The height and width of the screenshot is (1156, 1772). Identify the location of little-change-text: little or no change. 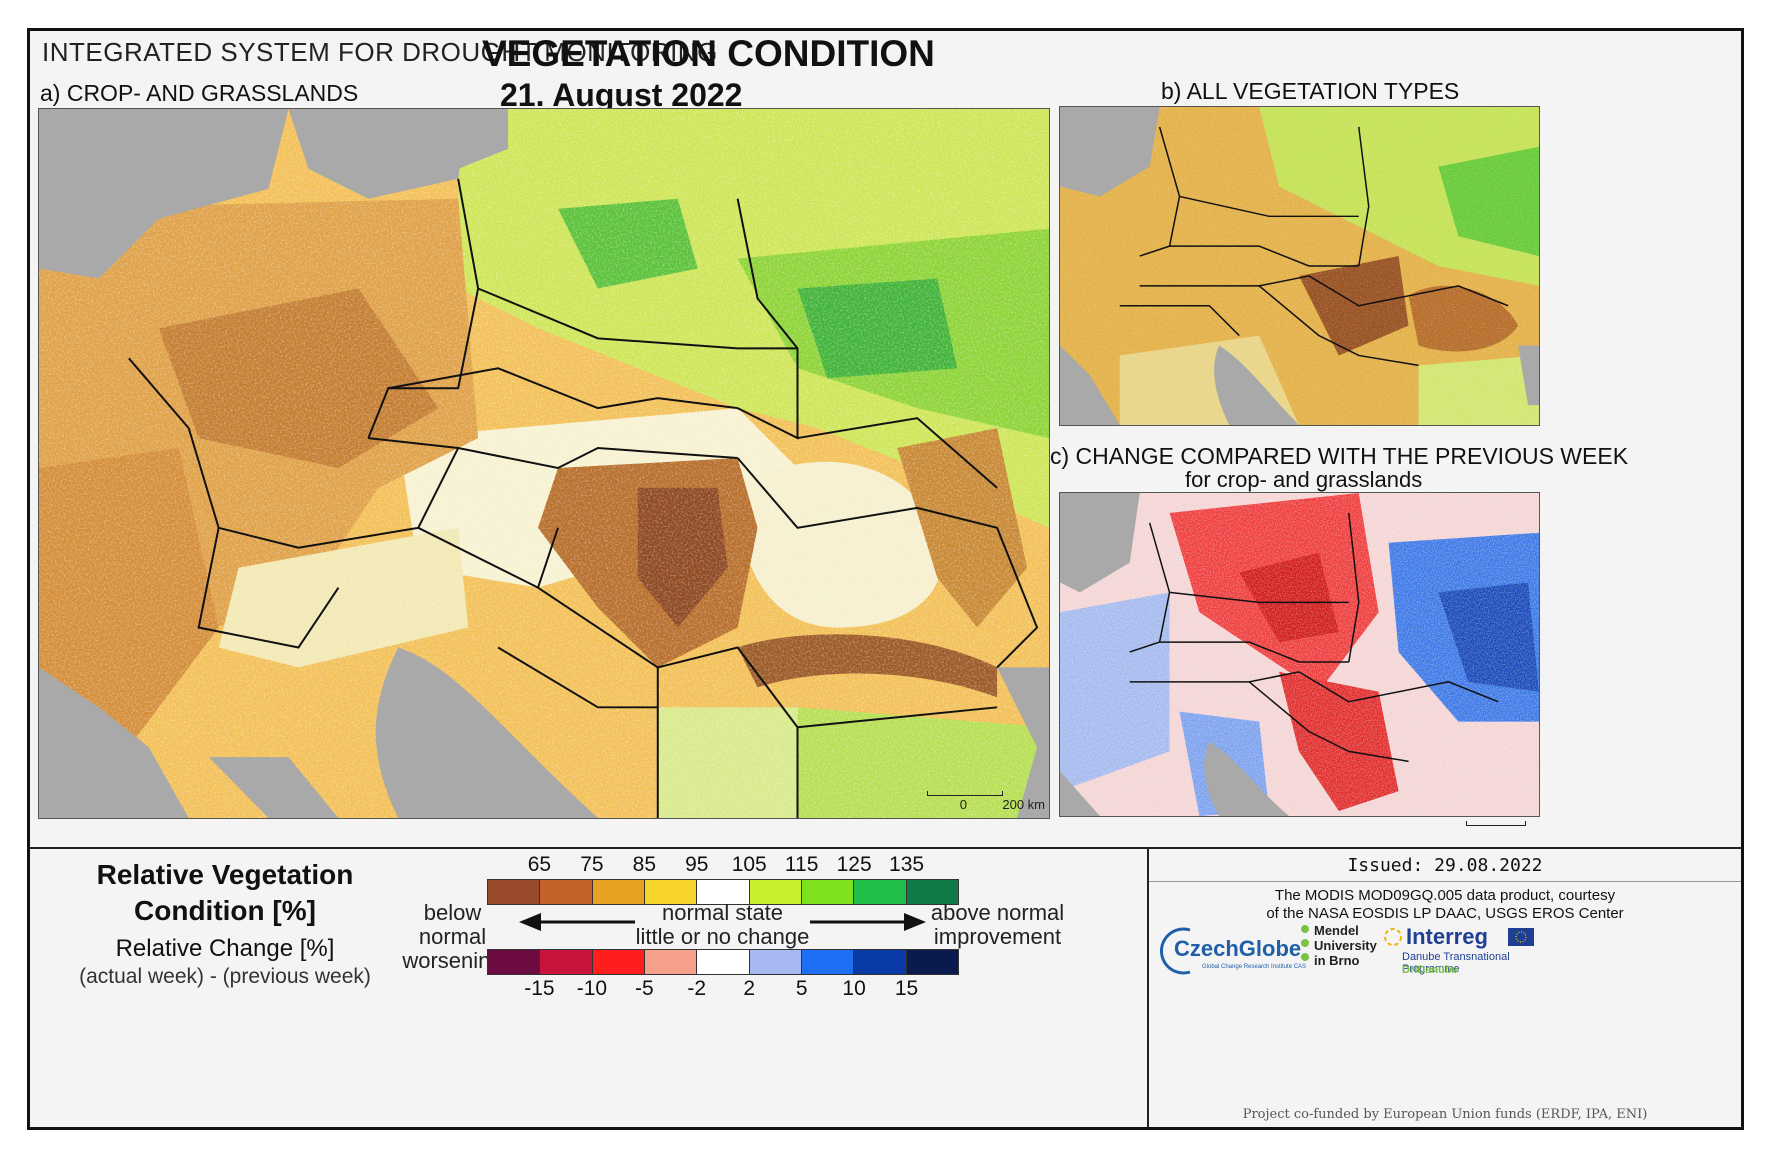
(722, 936).